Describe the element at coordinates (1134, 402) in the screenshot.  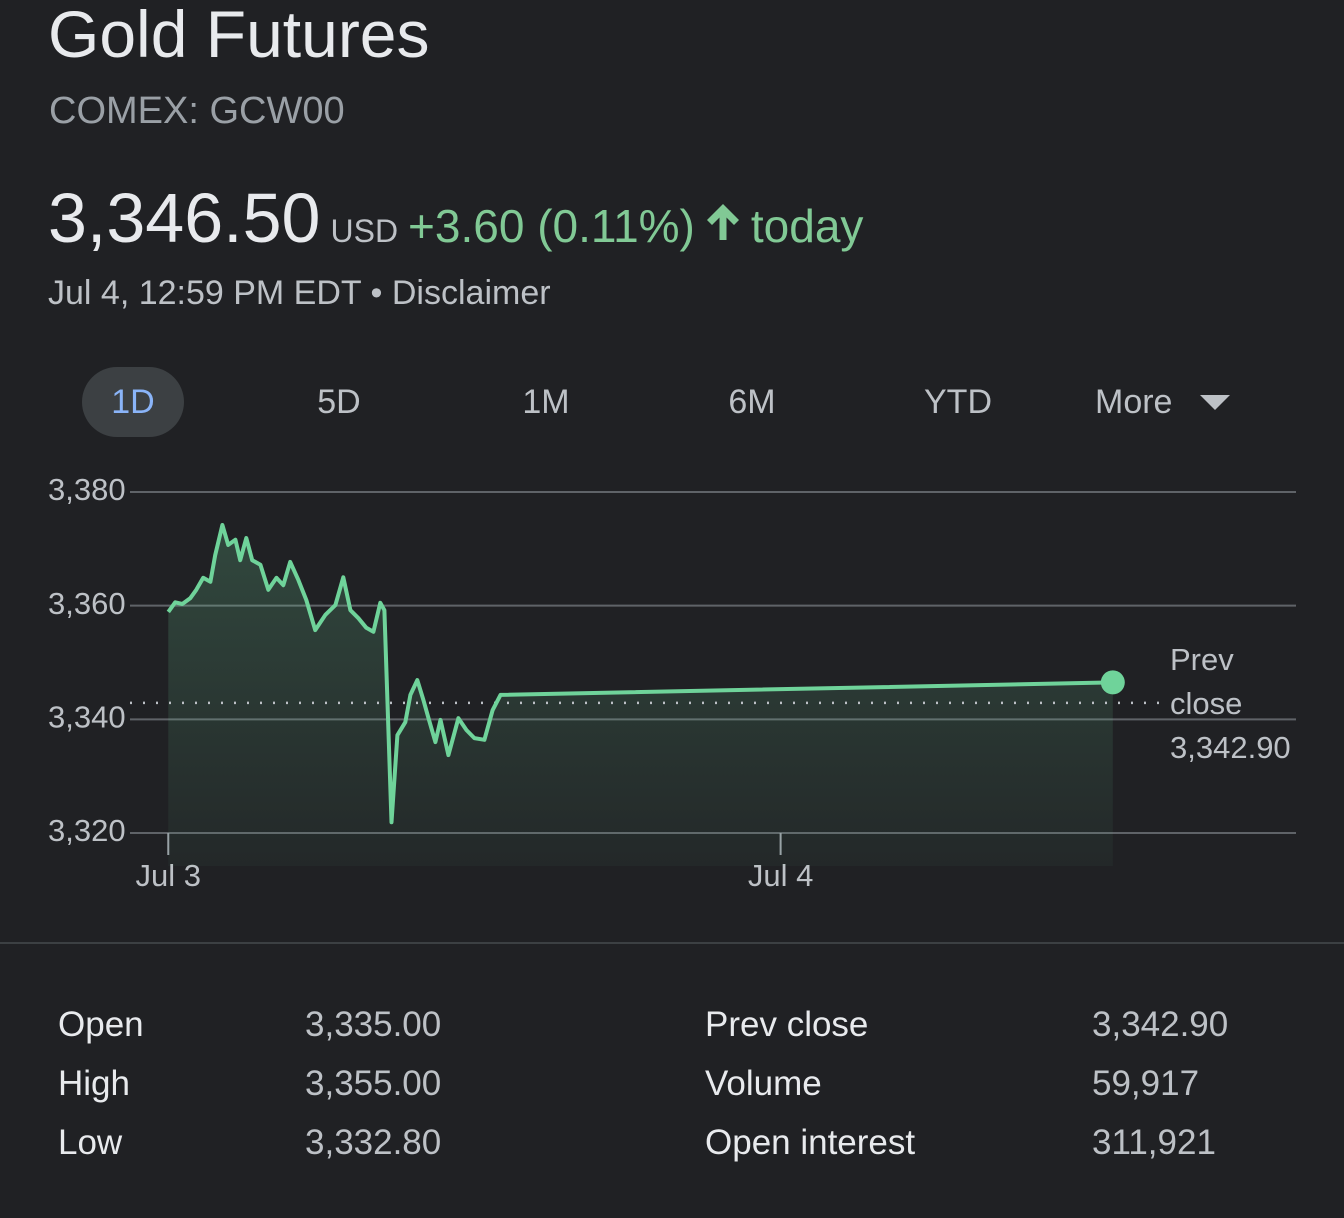
I see `tab: More` at that location.